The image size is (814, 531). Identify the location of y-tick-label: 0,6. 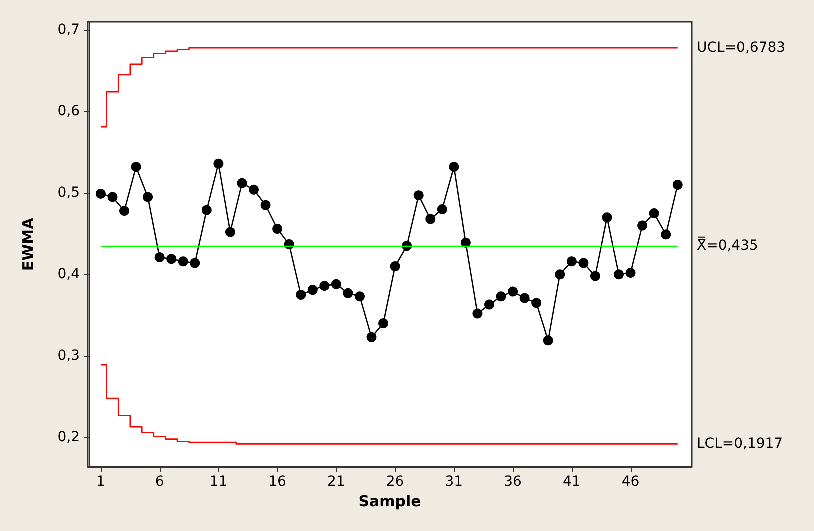
(69, 112).